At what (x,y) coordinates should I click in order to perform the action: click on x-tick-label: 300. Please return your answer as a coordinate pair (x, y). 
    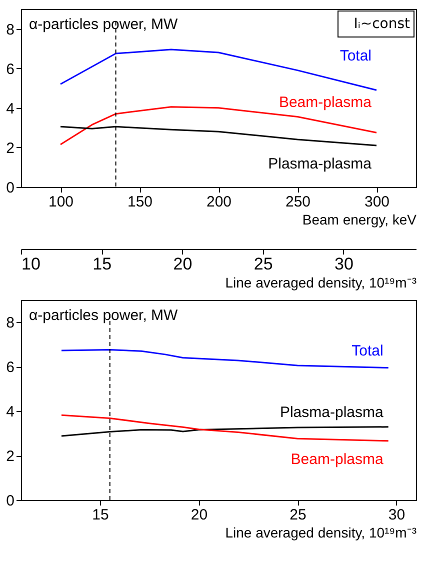
    Looking at the image, I should click on (377, 202).